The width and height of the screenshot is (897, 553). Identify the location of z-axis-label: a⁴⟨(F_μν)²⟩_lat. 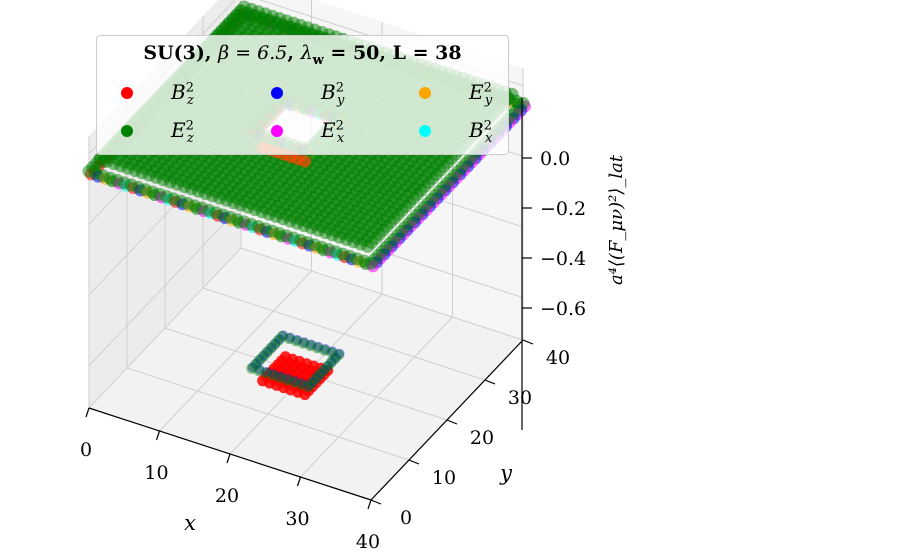
(616, 219).